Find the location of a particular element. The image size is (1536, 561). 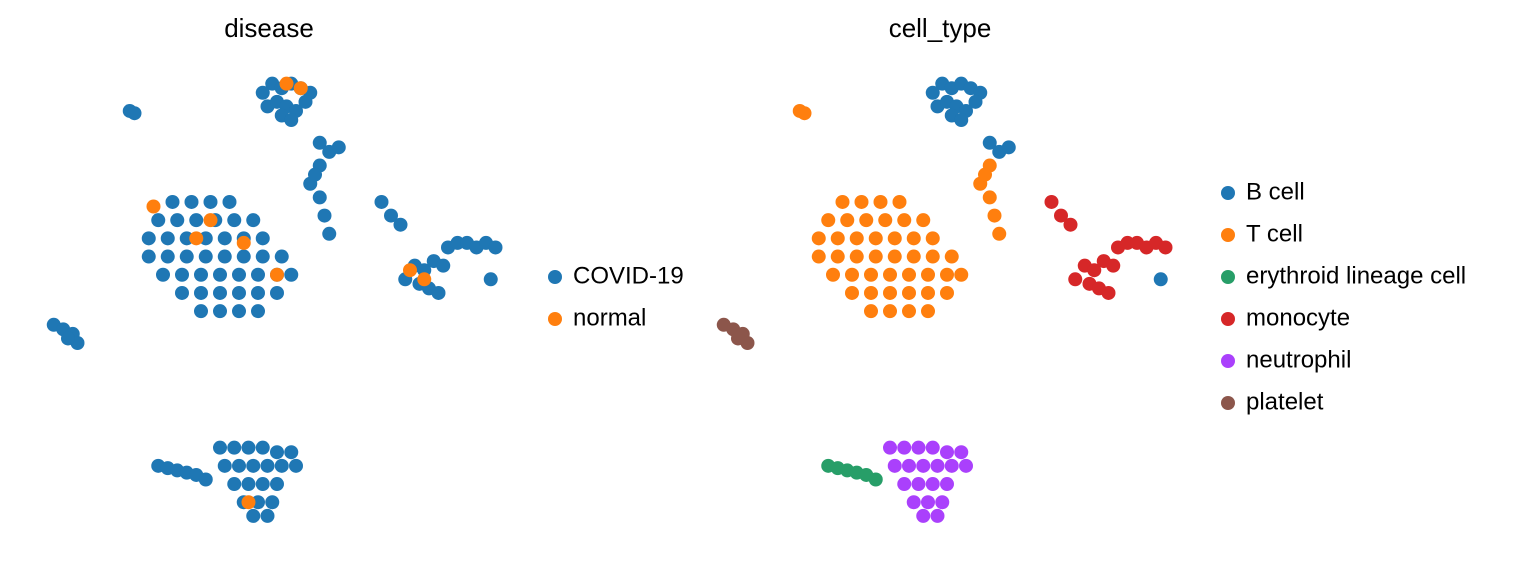

legend-label: neutrophil is located at coordinates (1298, 359).